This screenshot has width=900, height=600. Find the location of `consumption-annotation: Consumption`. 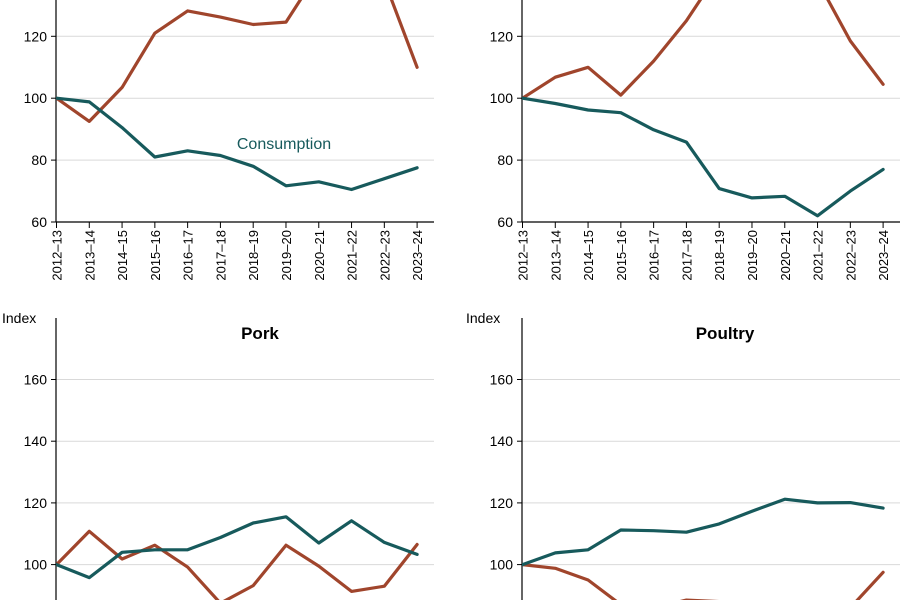

consumption-annotation: Consumption is located at coordinates (284, 144).